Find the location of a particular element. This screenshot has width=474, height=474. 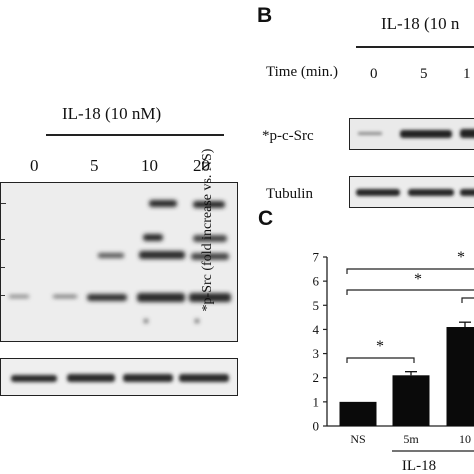

panel-a-loading-blot is located at coordinates (119, 377).